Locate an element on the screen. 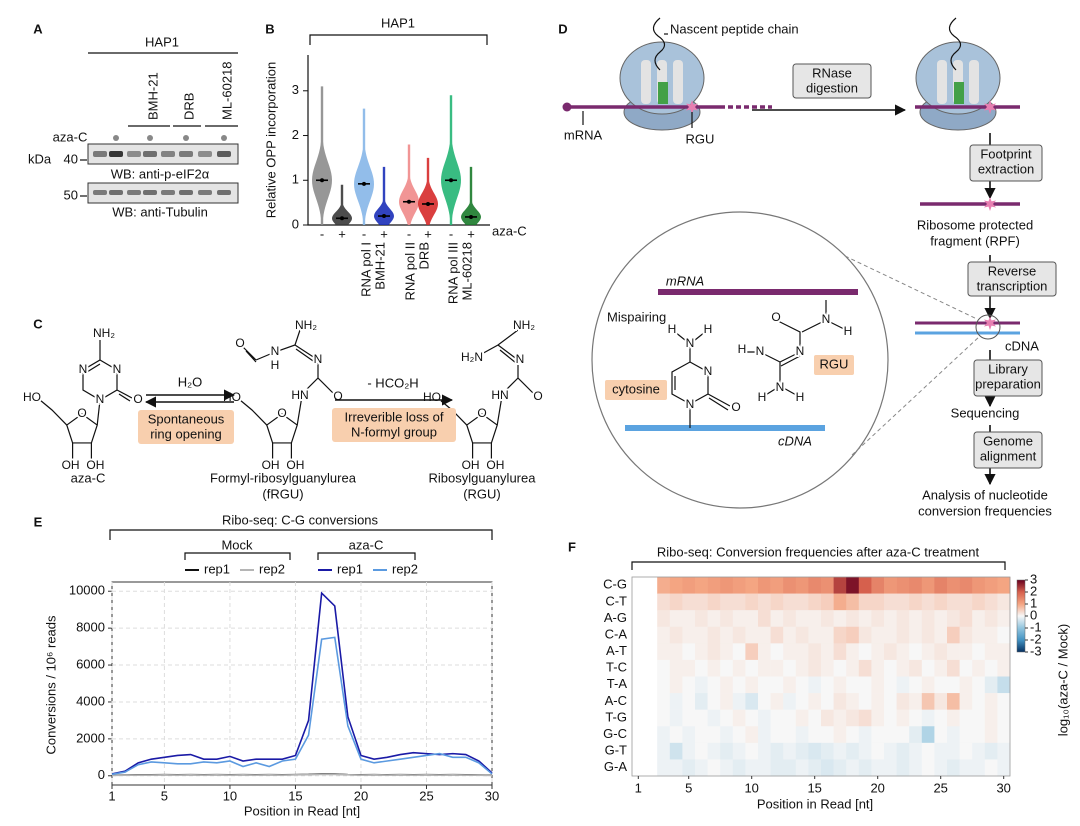 This screenshot has height=826, width=1080. violin is located at coordinates (451, 160).